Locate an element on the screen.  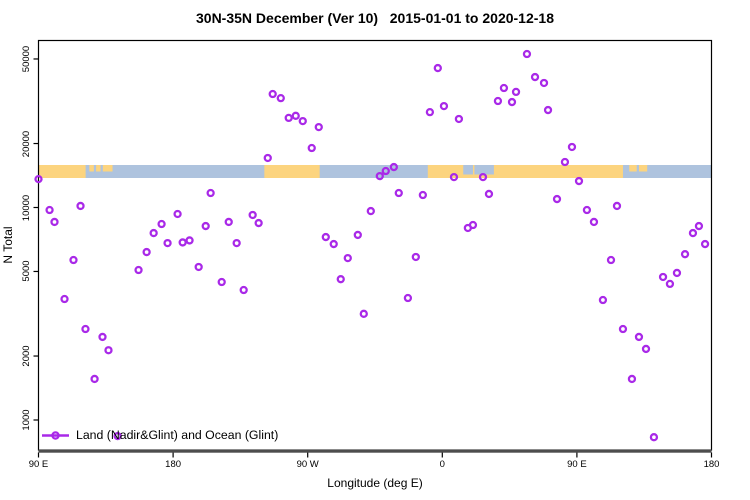
legend-marker is located at coordinates (55, 435).